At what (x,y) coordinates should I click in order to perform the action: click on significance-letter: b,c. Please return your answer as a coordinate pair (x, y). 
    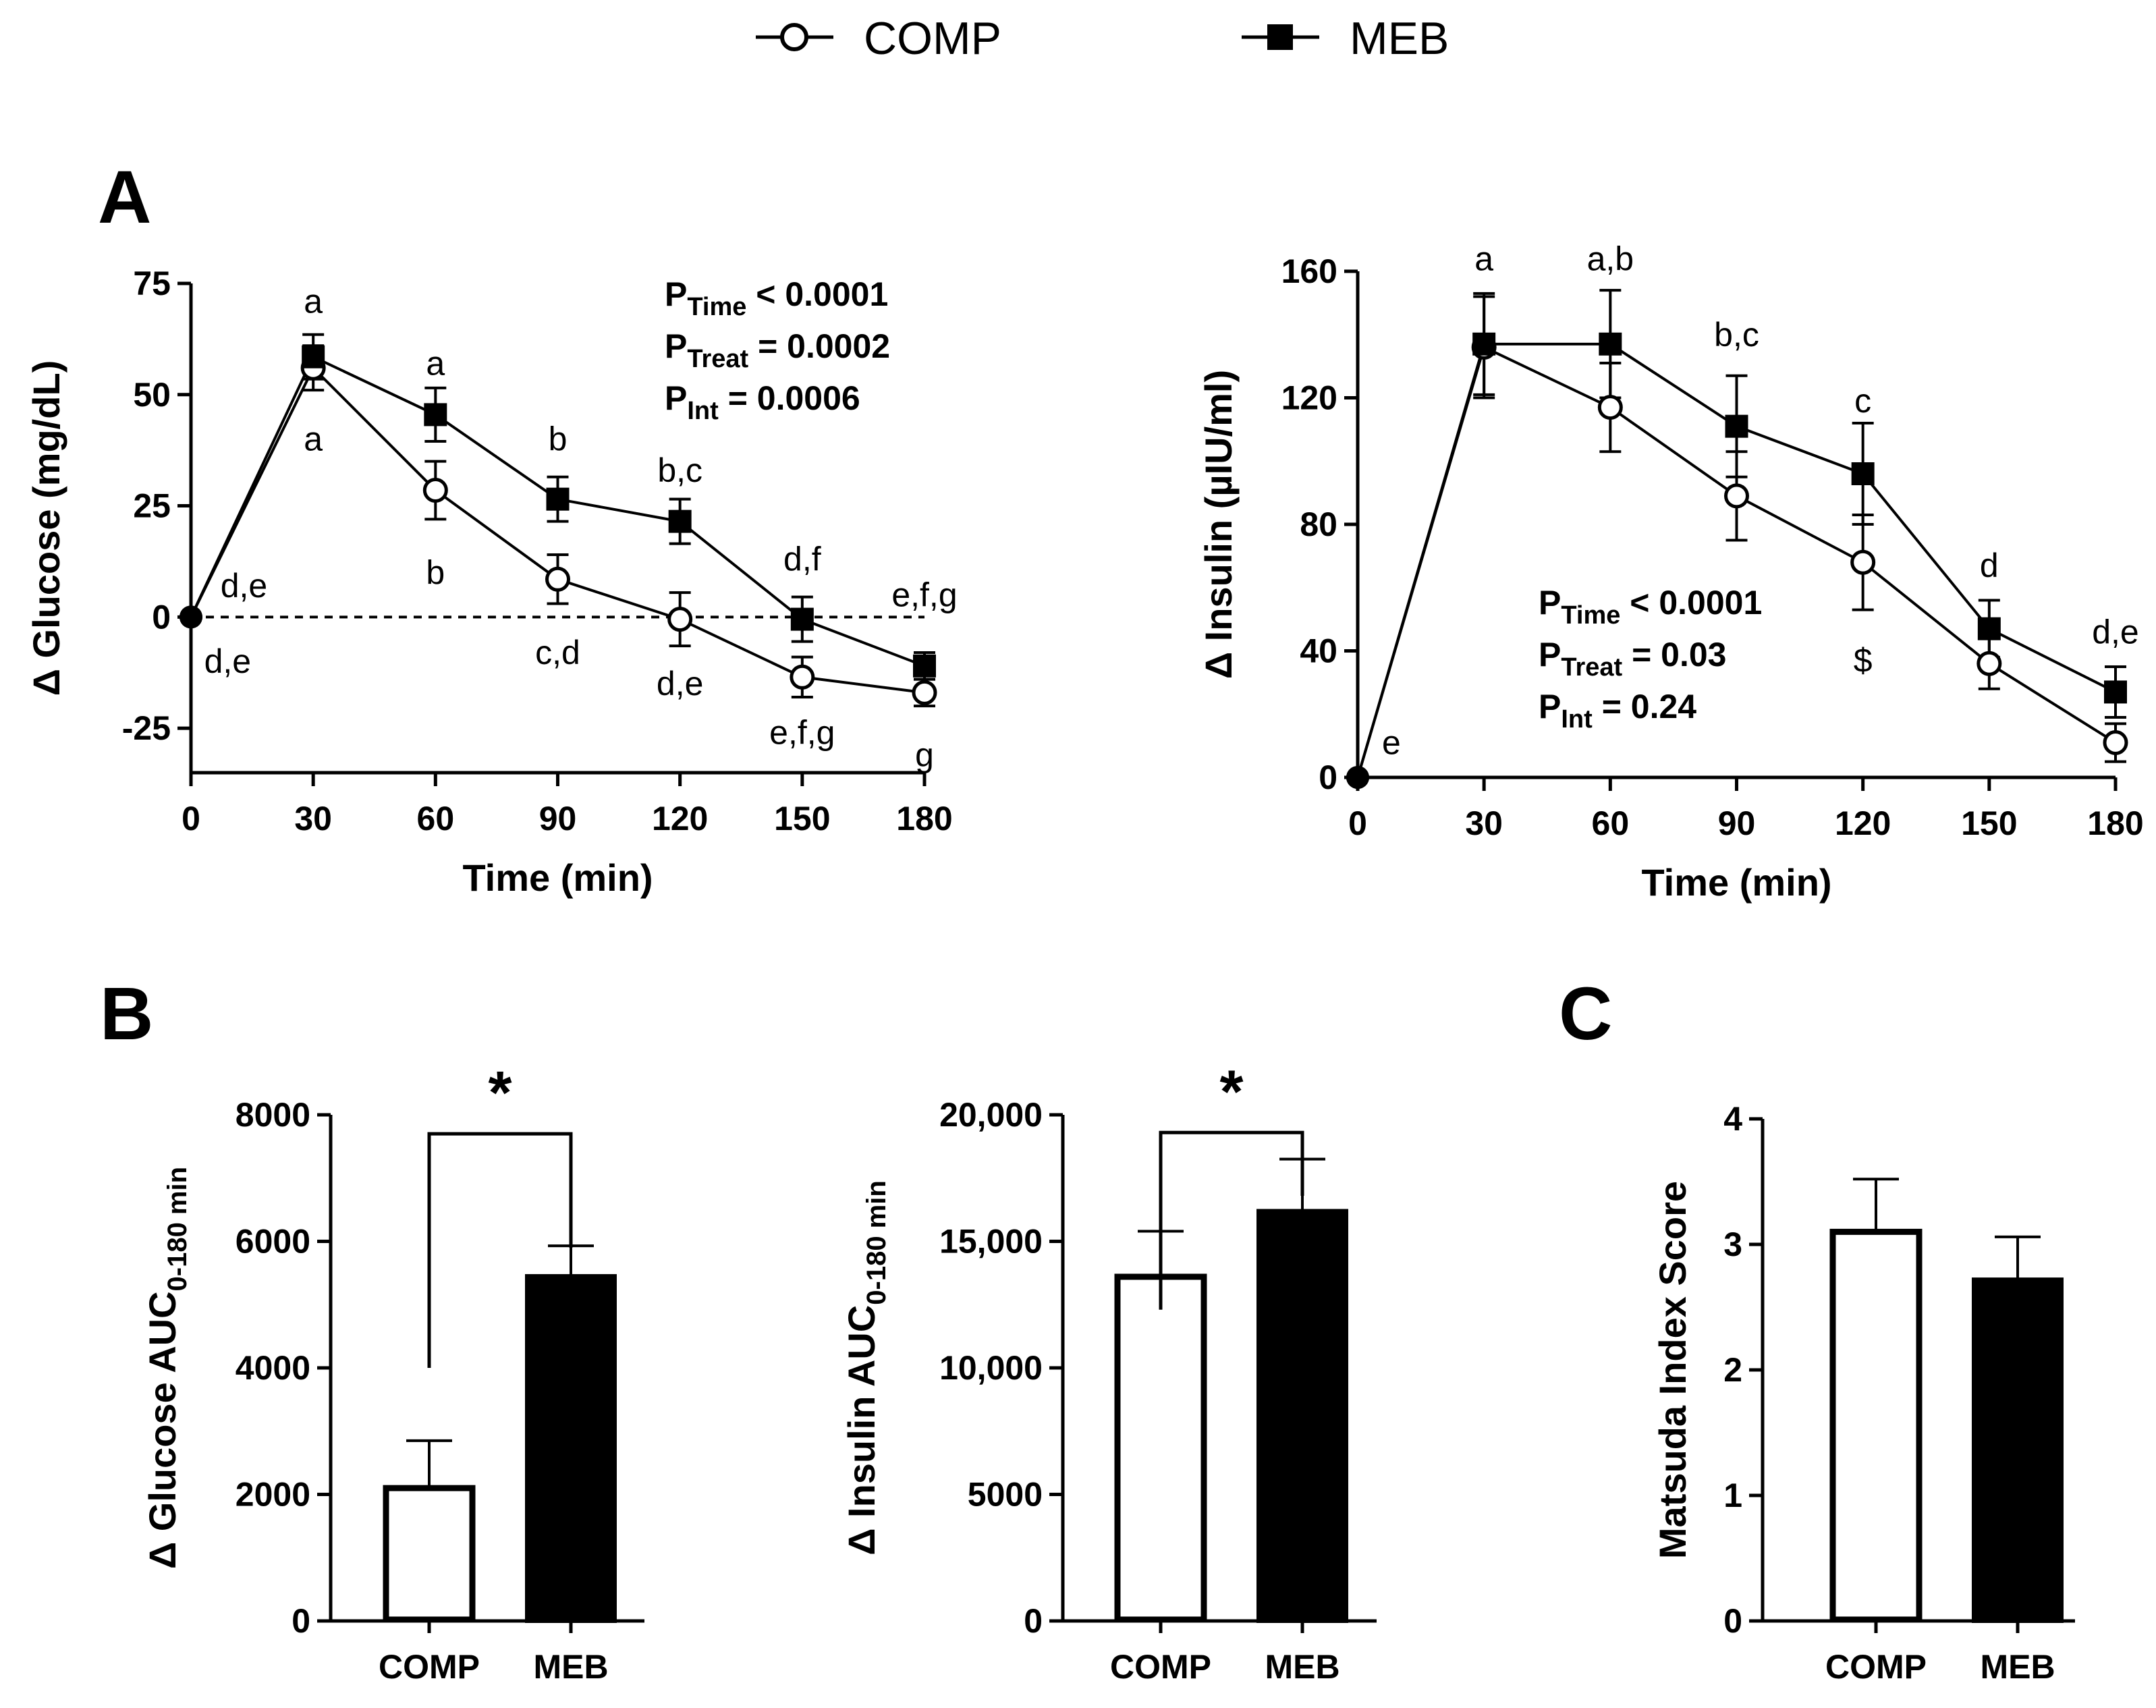
    Looking at the image, I should click on (1736, 335).